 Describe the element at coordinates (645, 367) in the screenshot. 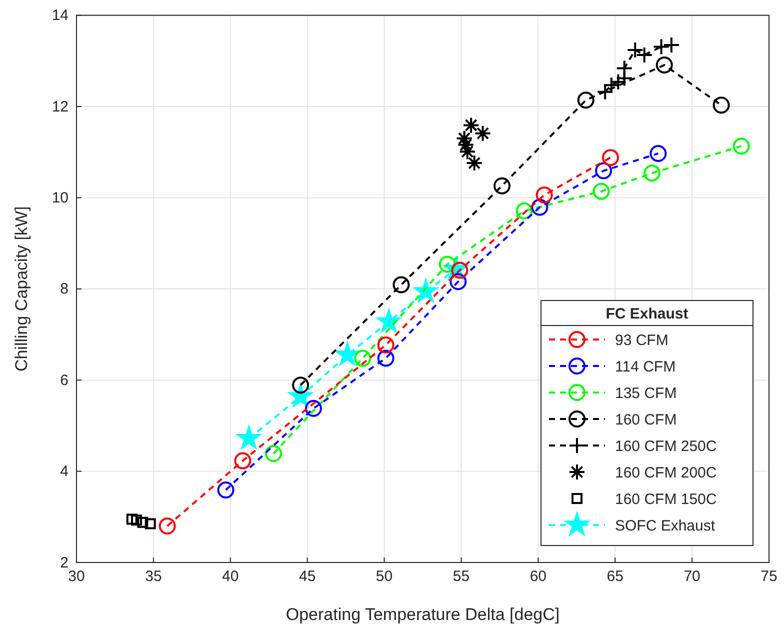

I see `legend-label: 114 CFM` at that location.